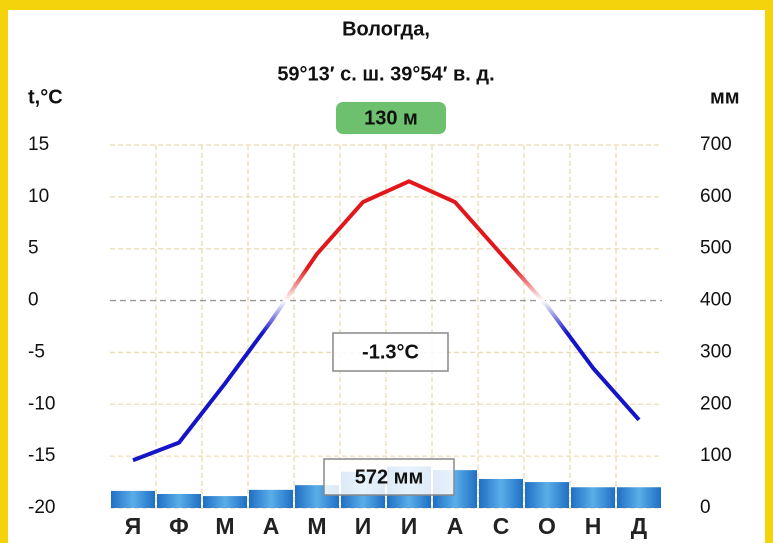 This screenshot has height=543, width=773. What do you see at coordinates (639, 526) in the screenshot?
I see `x-tick-label: Д` at bounding box center [639, 526].